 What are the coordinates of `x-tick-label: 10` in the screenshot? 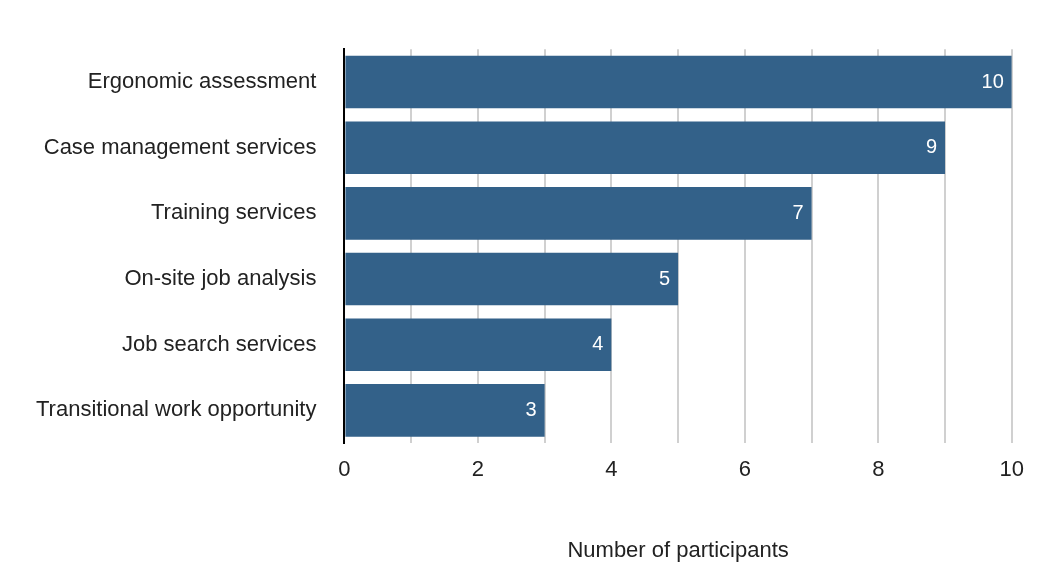 It's located at (1012, 469).